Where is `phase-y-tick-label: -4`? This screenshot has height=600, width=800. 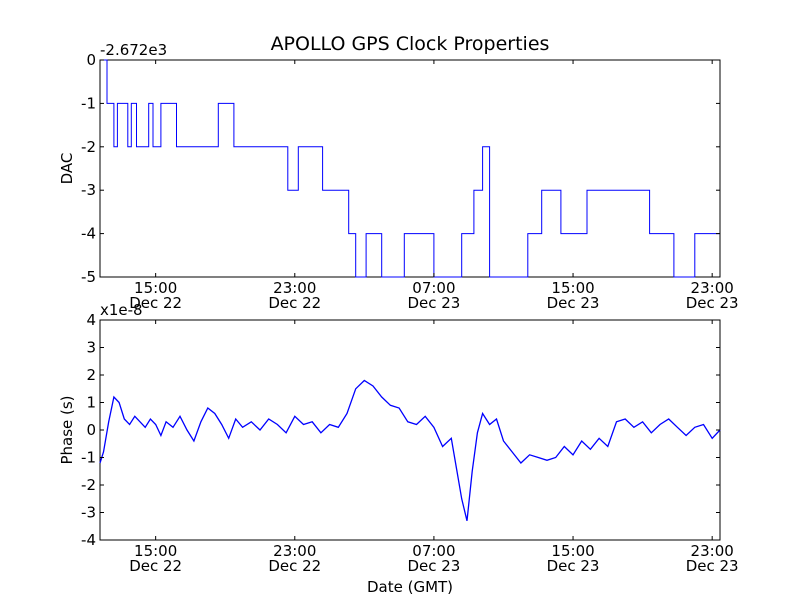
phase-y-tick-label: -4 is located at coordinates (88, 540).